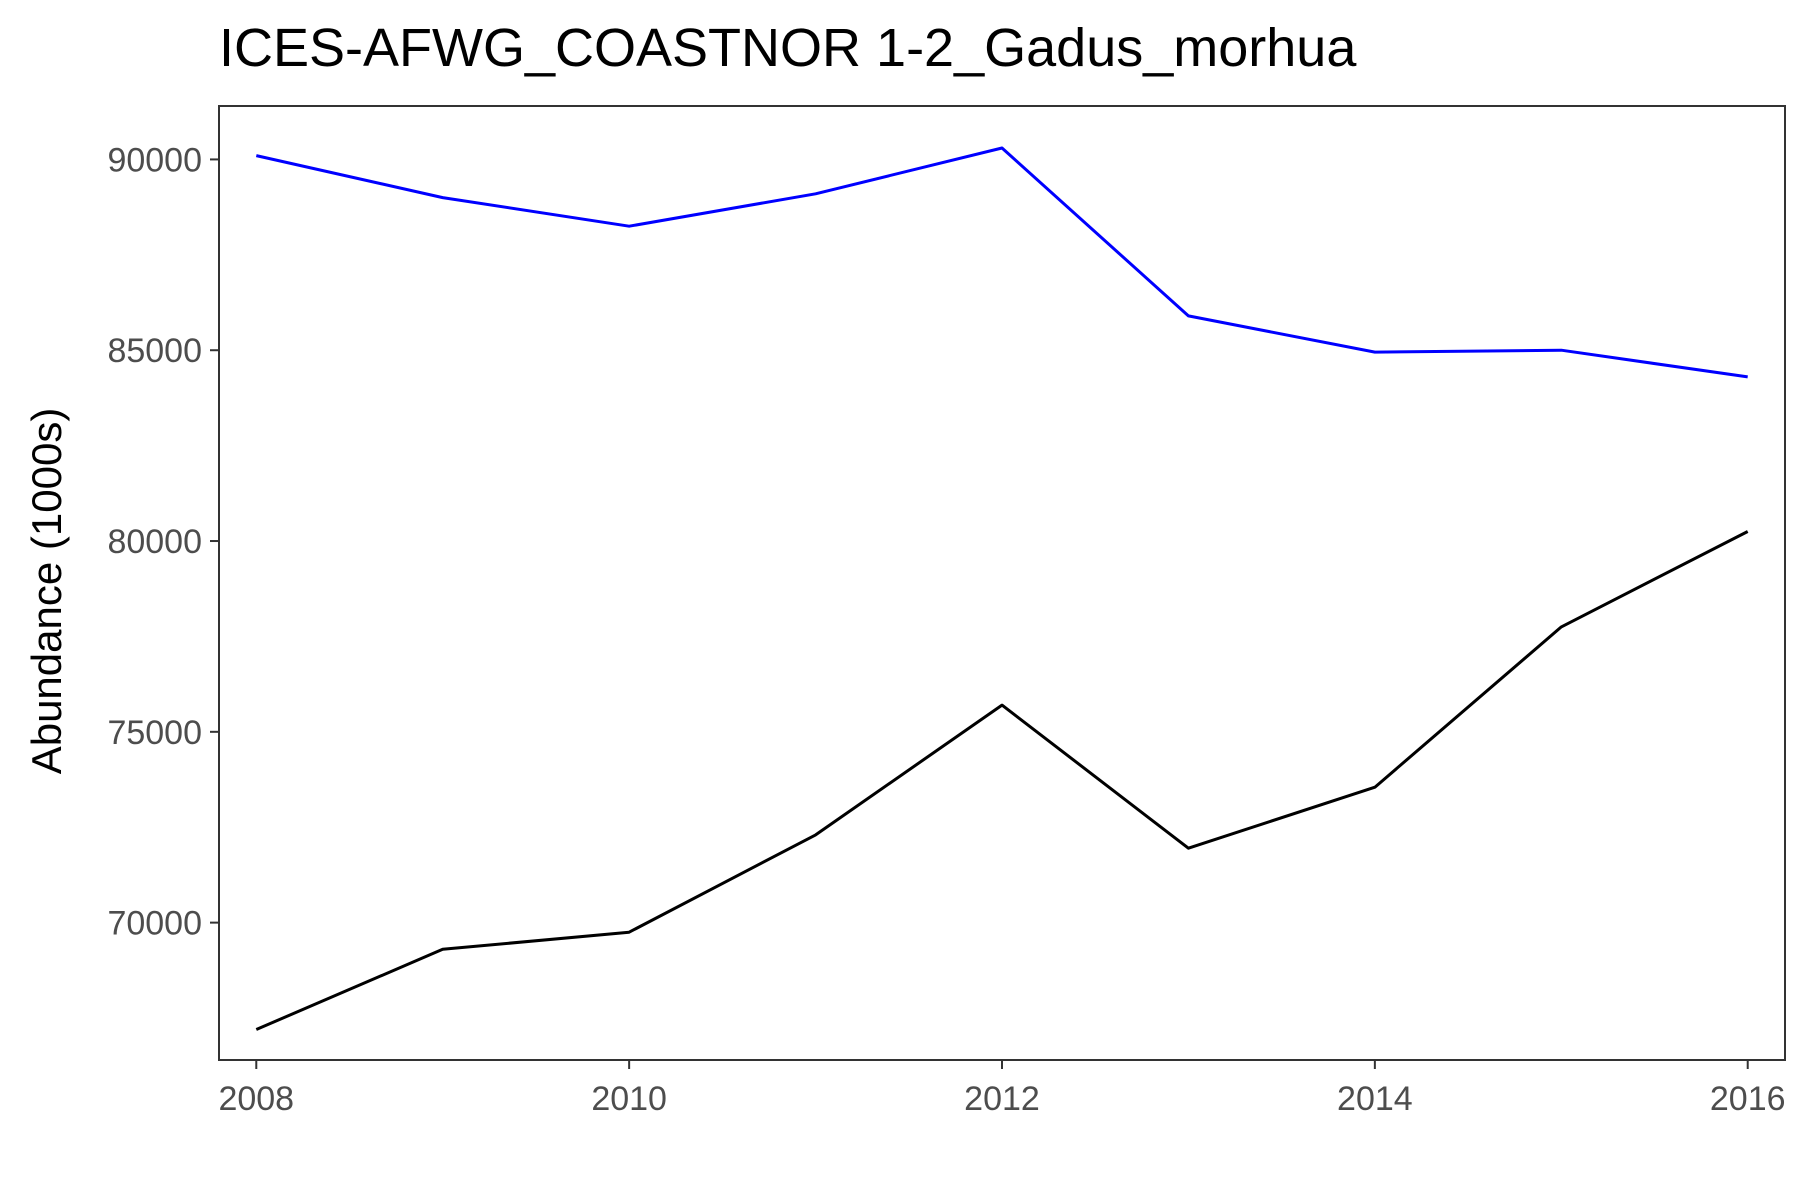  I want to click on x-tick-label: 2014, so click(1375, 1099).